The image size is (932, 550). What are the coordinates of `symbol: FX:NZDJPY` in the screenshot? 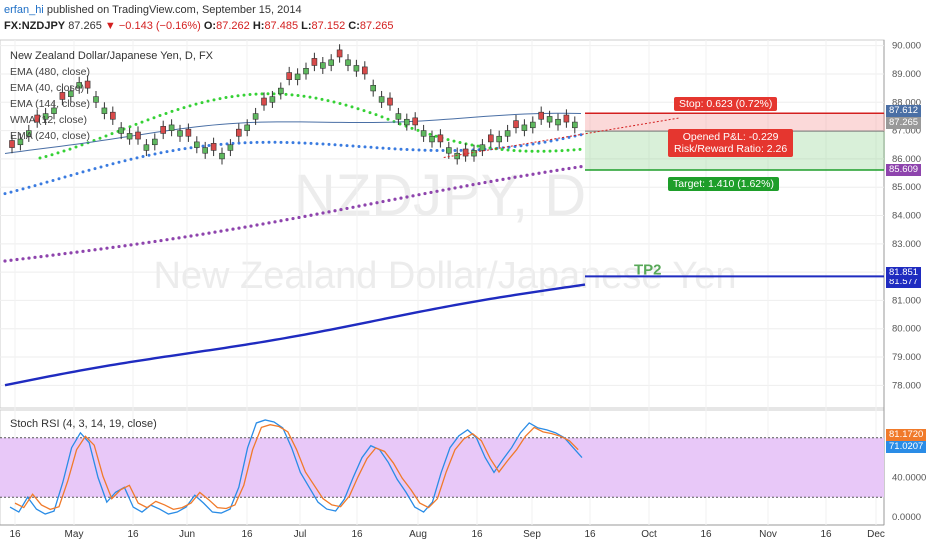 It's located at (35, 26).